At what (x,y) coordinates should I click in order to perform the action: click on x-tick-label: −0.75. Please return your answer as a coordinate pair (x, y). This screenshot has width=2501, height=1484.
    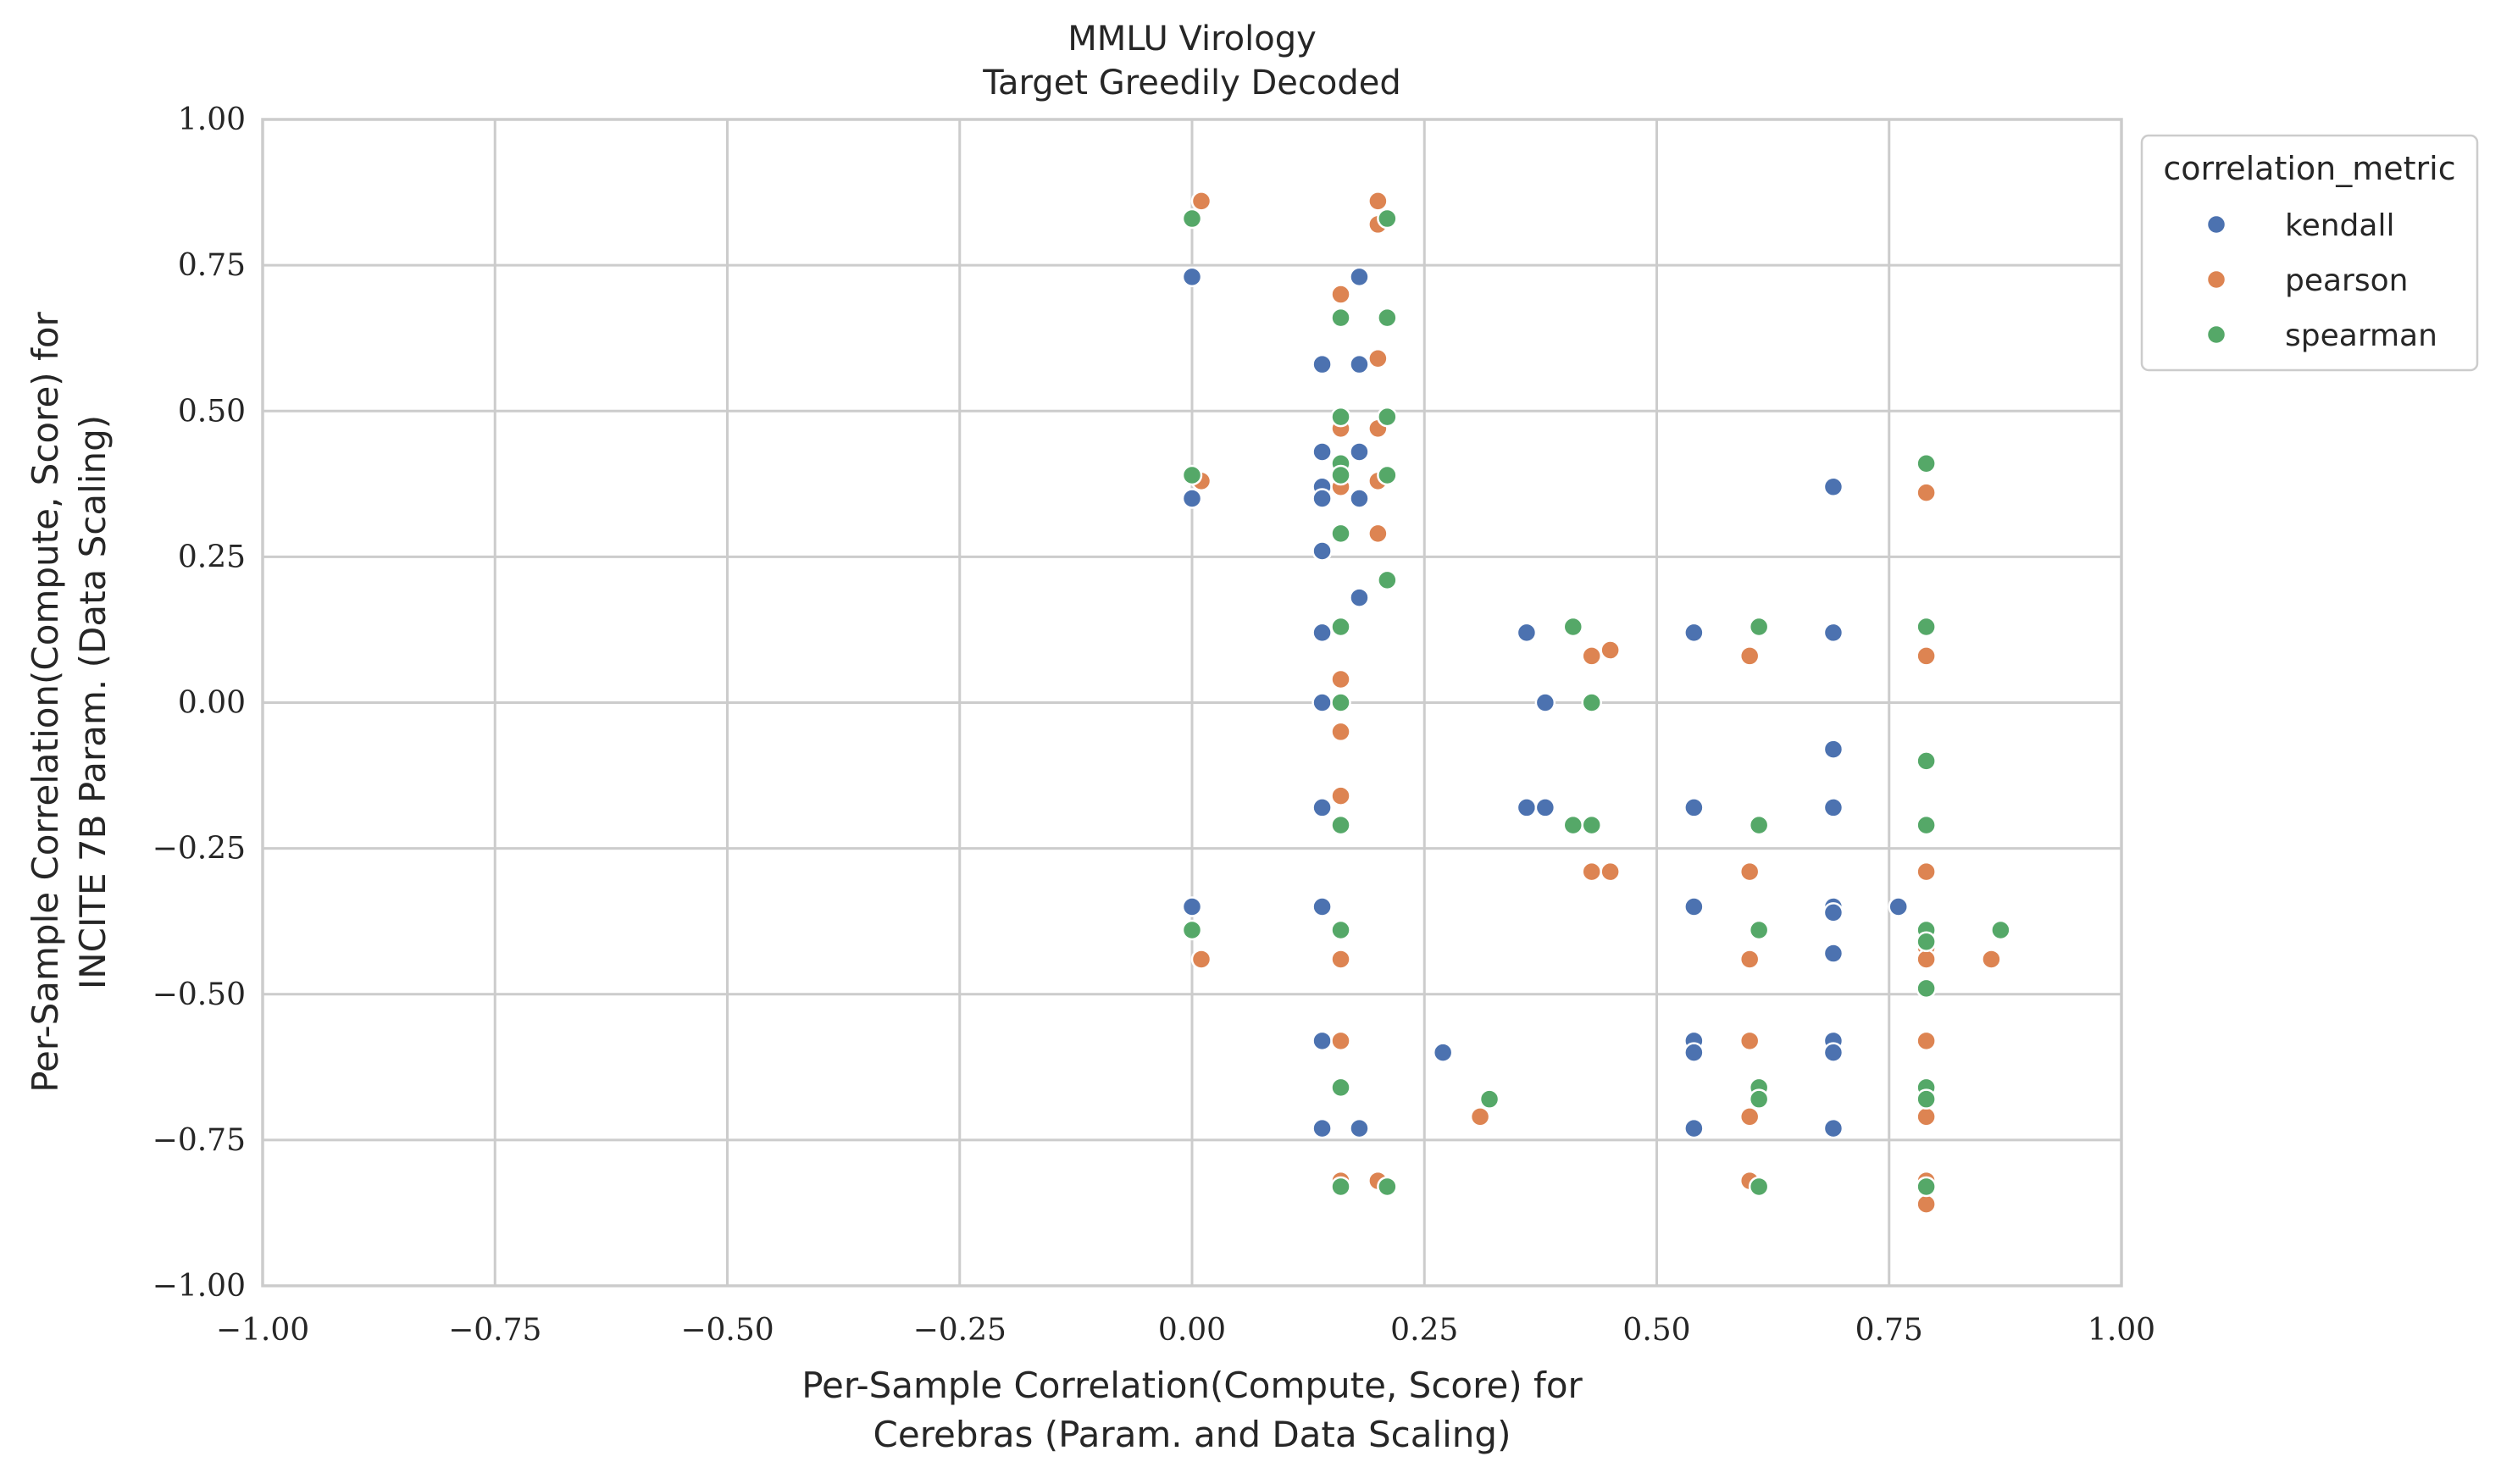
    Looking at the image, I should click on (494, 1330).